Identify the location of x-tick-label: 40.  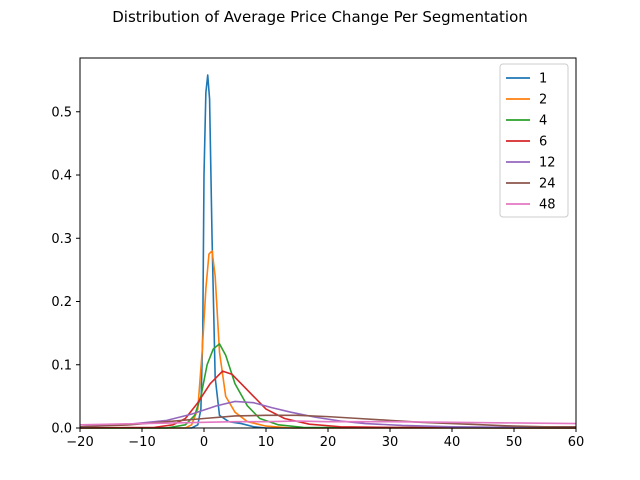
(452, 442).